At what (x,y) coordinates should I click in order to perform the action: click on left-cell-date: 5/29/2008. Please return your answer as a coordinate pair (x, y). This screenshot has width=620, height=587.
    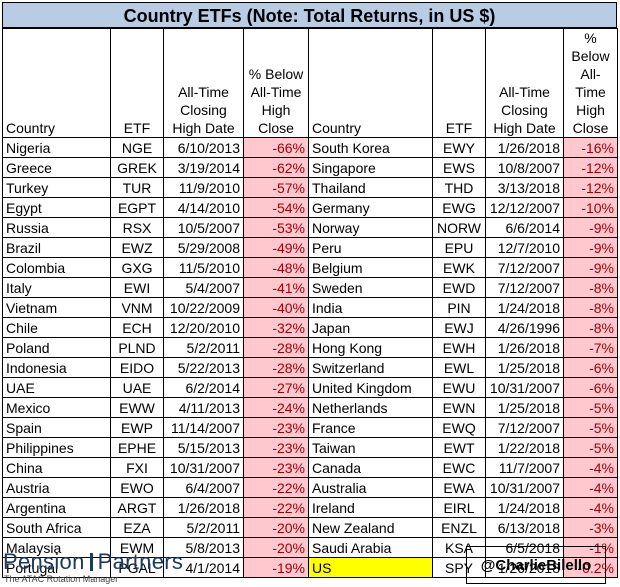
    Looking at the image, I should click on (203, 247).